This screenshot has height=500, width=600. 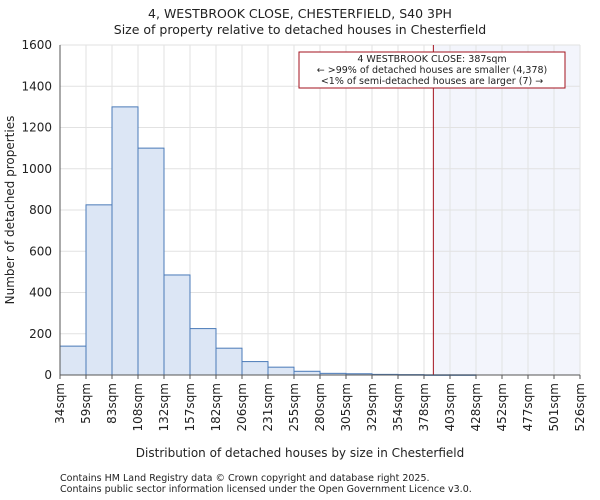 What do you see at coordinates (554, 407) in the screenshot?
I see `x-tick-501sqm: 501sqm` at bounding box center [554, 407].